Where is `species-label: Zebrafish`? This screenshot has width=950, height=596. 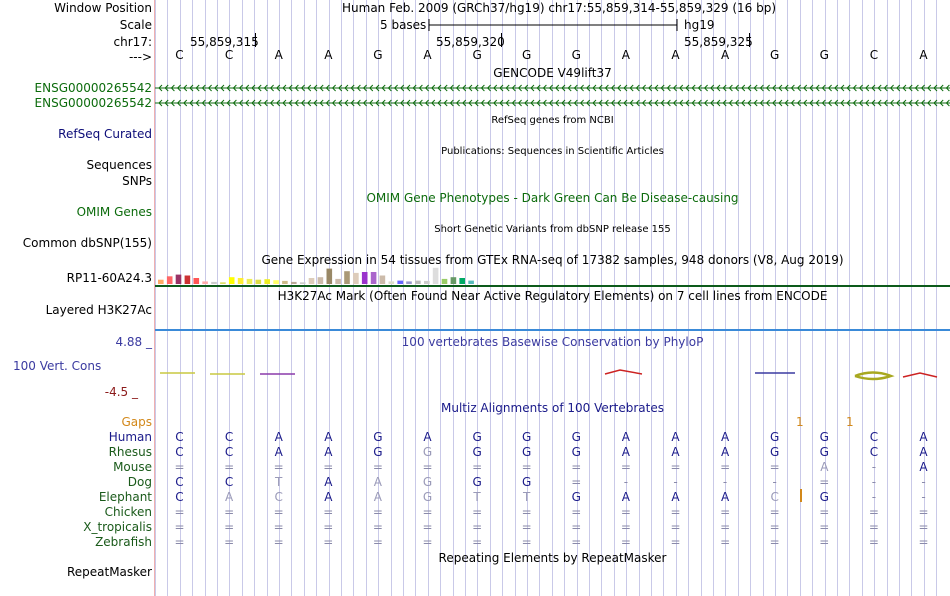 species-label: Zebrafish is located at coordinates (123, 542).